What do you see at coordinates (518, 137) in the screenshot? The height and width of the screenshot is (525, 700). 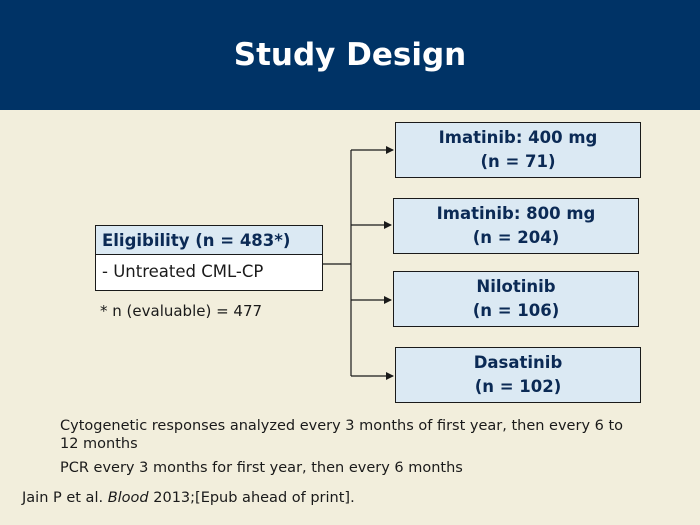 I see `arm-drug: Imatinib: 400 mg` at bounding box center [518, 137].